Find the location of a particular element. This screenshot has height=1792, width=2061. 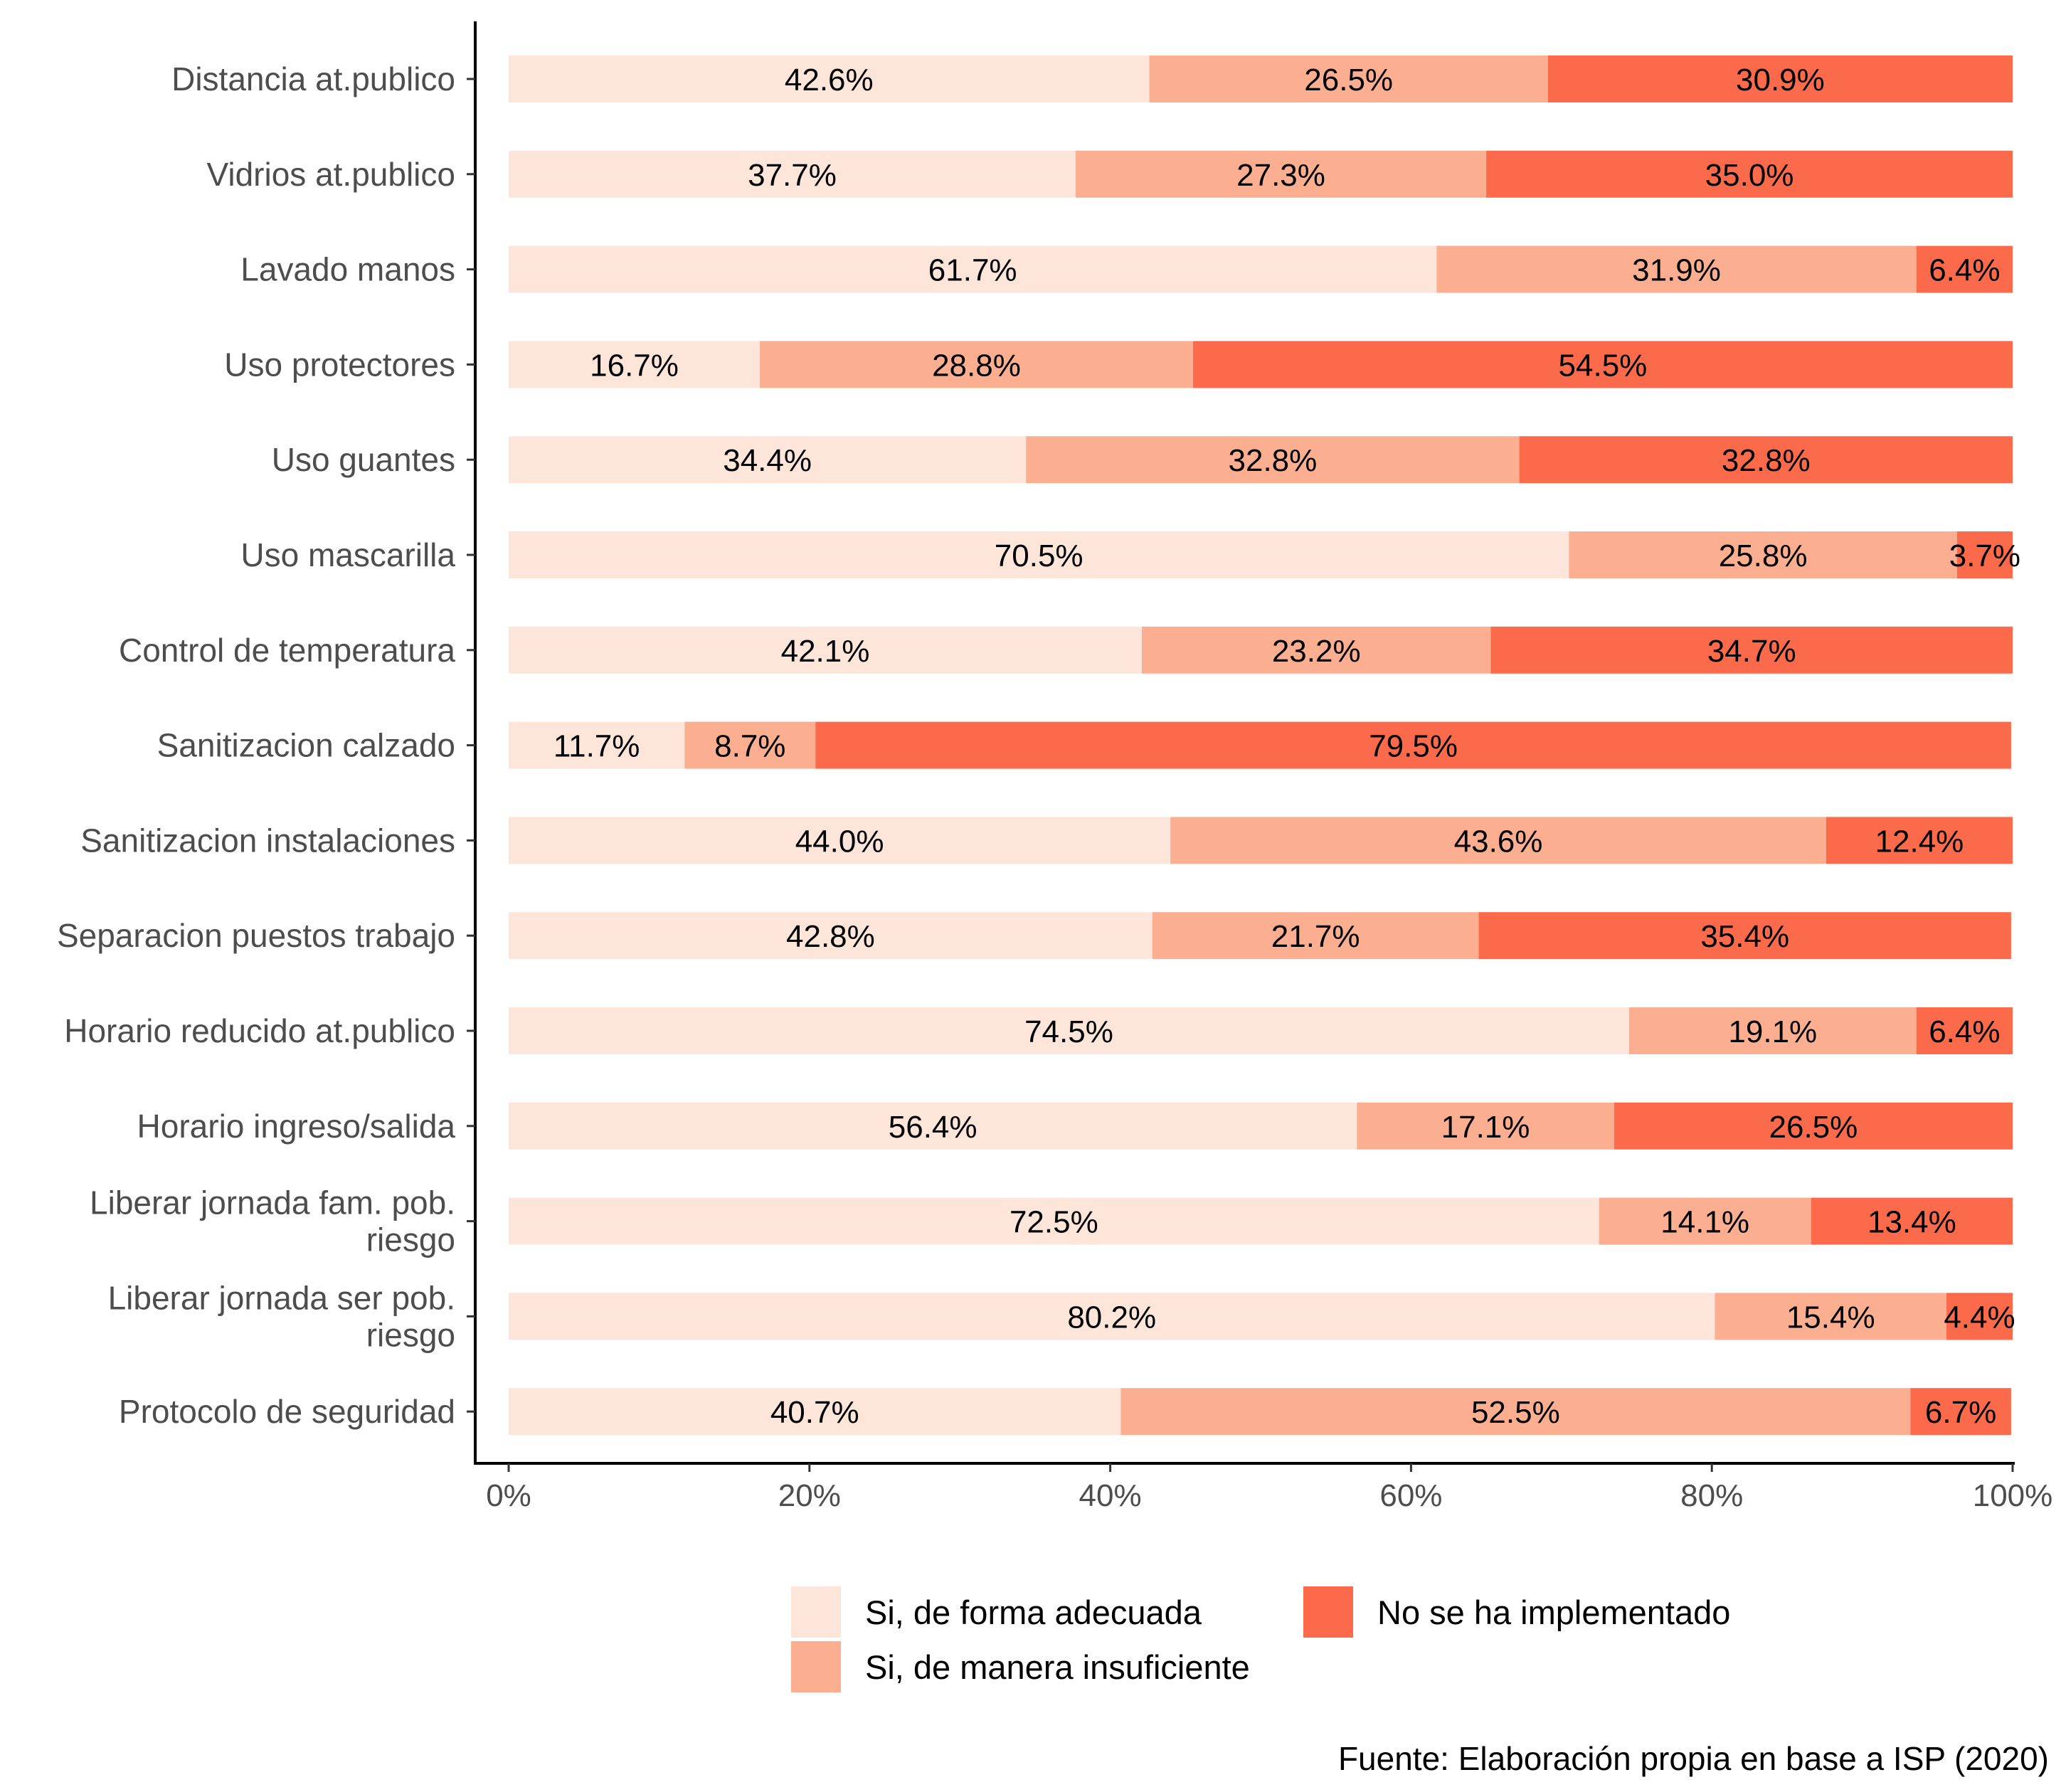

bar-value-label: 14.1% is located at coordinates (1704, 1222).